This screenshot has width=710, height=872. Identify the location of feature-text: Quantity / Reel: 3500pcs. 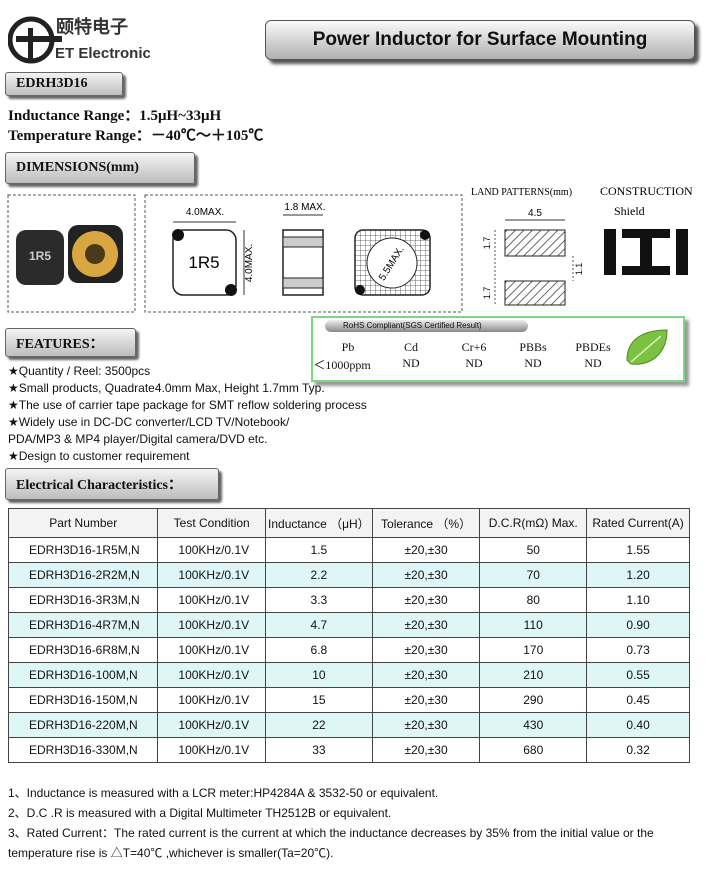
(84, 371).